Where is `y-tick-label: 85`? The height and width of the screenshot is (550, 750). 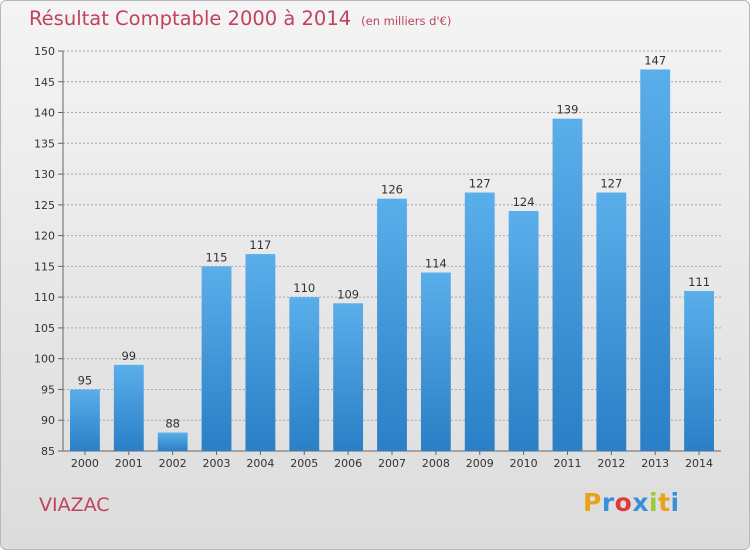
y-tick-label: 85 is located at coordinates (48, 451).